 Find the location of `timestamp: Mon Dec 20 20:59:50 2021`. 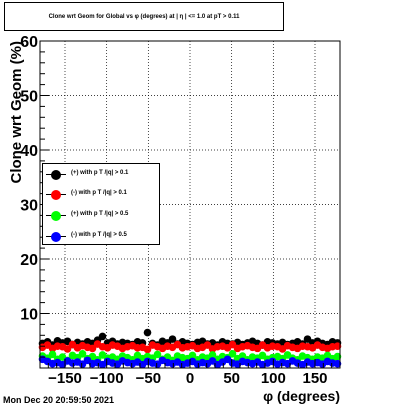

timestamp: Mon Dec 20 20:59:50 2021 is located at coordinates (59, 400).